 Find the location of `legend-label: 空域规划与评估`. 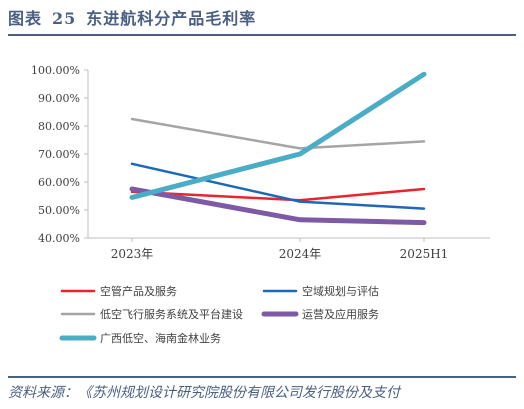

legend-label: 空域规划与评估 is located at coordinates (340, 291).